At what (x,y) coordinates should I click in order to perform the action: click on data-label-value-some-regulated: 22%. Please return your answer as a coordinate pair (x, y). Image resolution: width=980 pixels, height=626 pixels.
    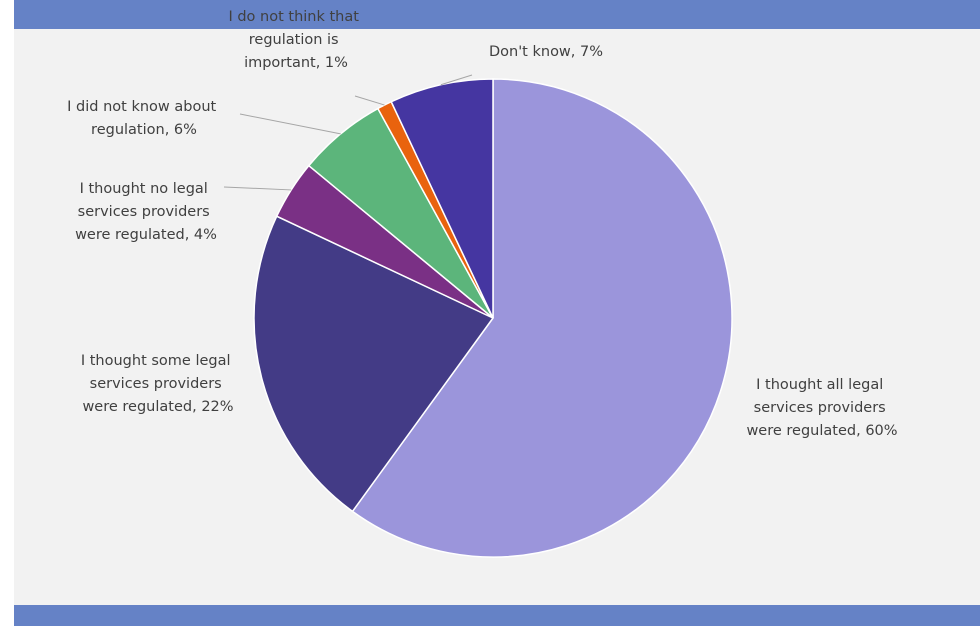
    Looking at the image, I should click on (217, 407).